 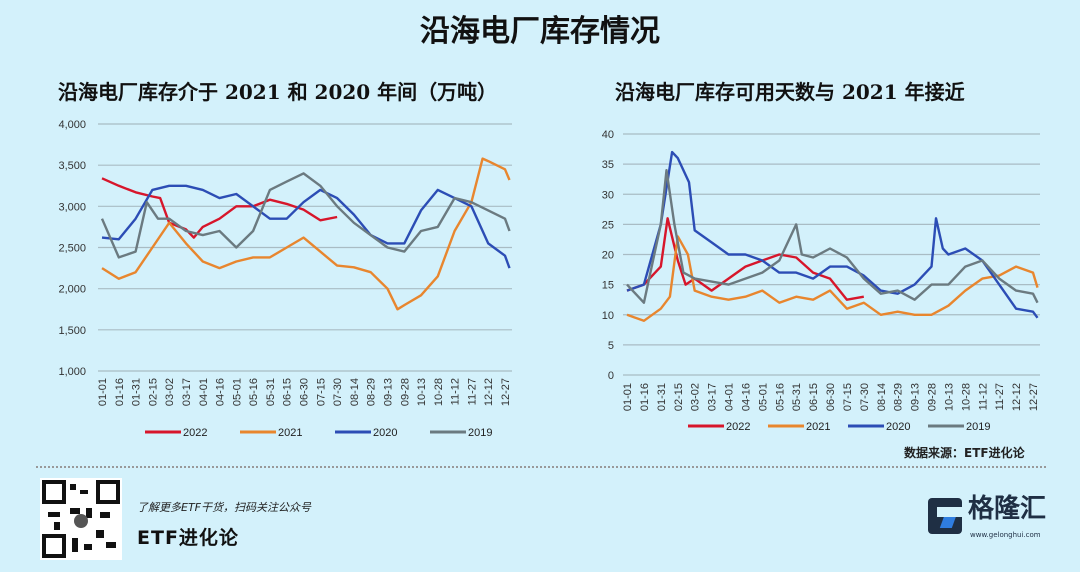 What do you see at coordinates (608, 316) in the screenshot?
I see `y-tick-label: 10` at bounding box center [608, 316].